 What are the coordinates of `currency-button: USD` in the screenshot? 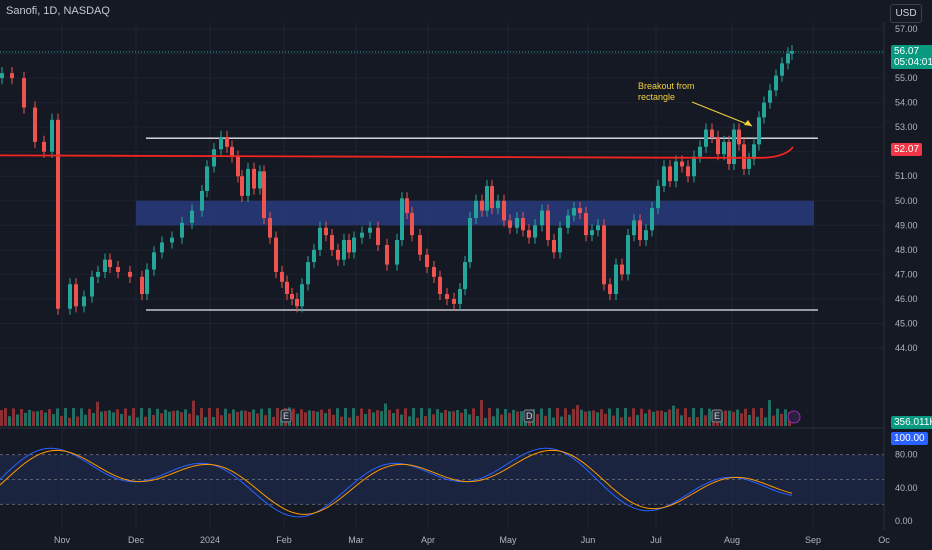 It's located at (906, 13).